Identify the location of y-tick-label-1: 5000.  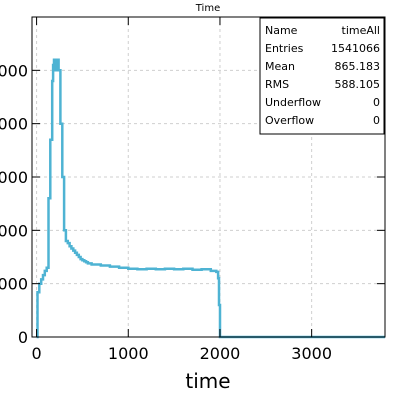
(14, 284).